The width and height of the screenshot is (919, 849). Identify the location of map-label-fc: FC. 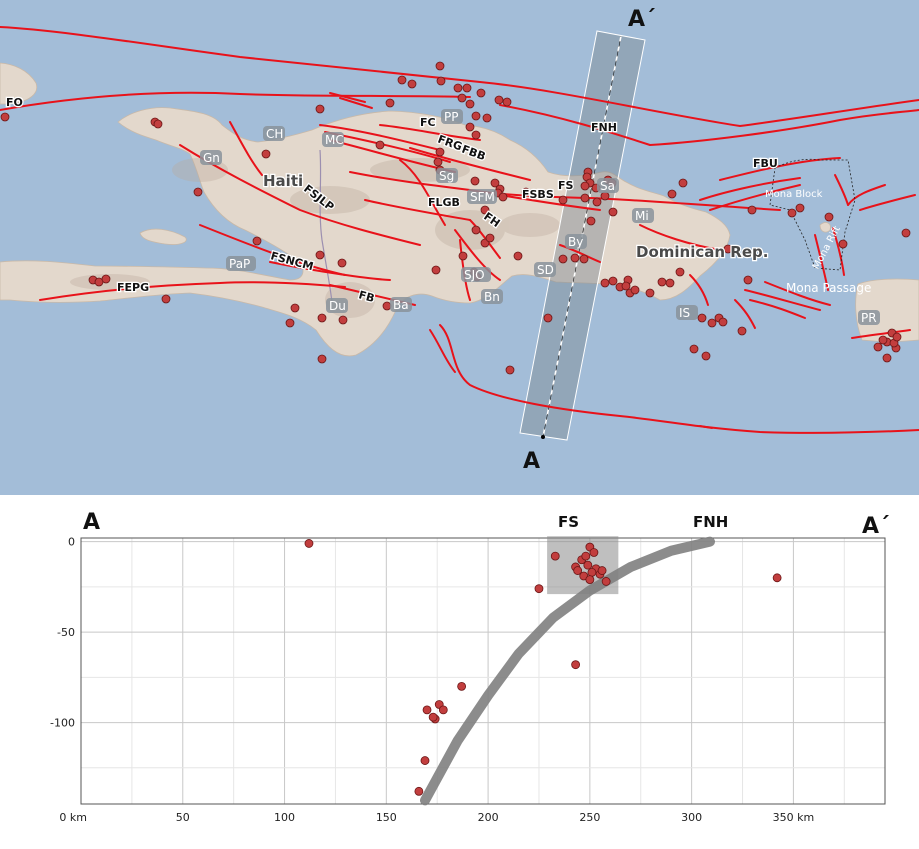
(428, 122).